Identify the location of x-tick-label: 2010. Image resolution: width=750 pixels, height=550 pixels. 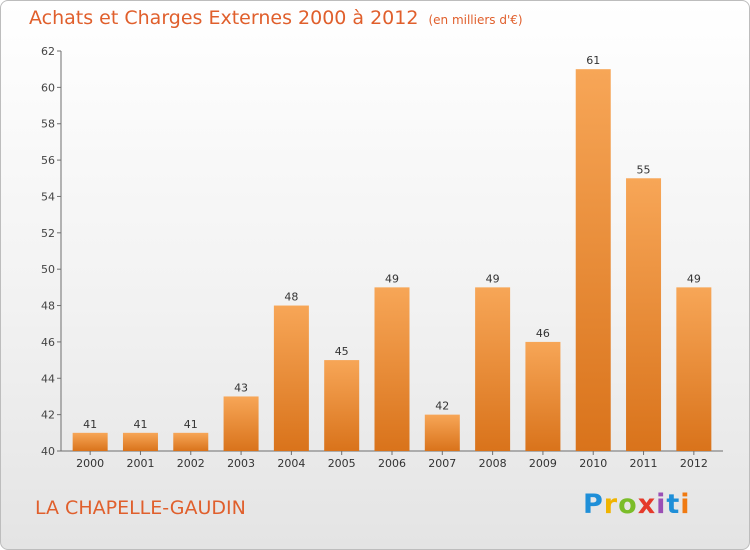
(593, 463).